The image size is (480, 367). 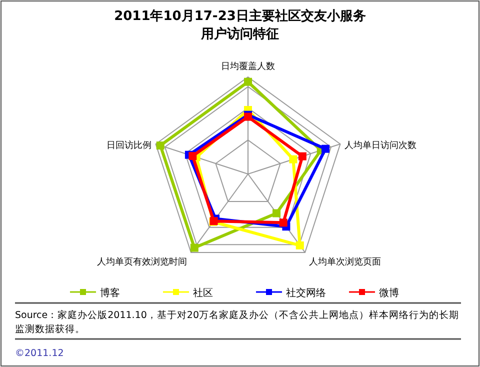 I want to click on source-note: Source：家庭办公版2011.10，基于对20万名家庭及办公（不含公共上网地点）样本网络行为的长期监测数据获得。, so click(x=237, y=322).